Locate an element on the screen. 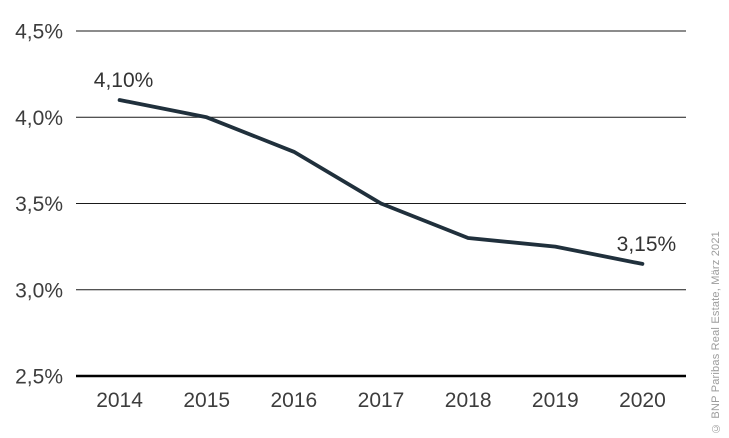 This screenshot has height=438, width=729. x-tick-label: 2018 is located at coordinates (468, 400).